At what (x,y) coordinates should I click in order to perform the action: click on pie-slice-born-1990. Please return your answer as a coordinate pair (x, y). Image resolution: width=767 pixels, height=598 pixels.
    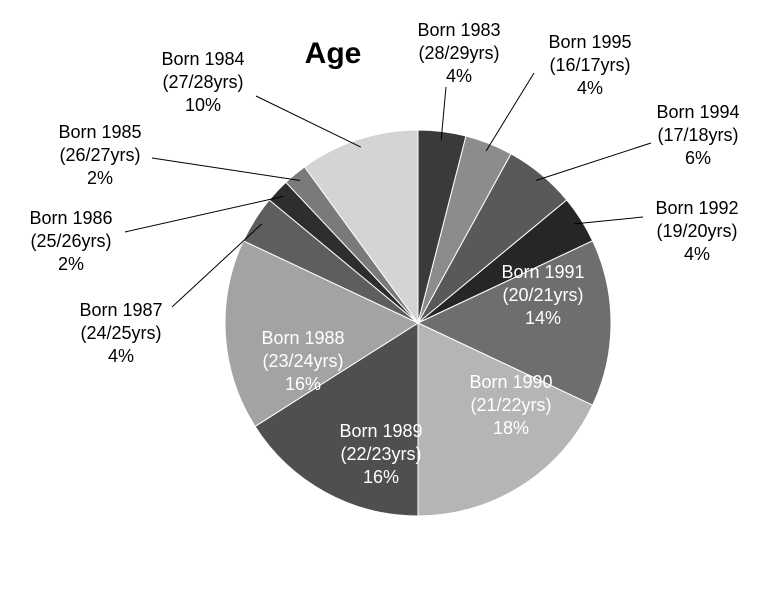
    Looking at the image, I should click on (505, 419).